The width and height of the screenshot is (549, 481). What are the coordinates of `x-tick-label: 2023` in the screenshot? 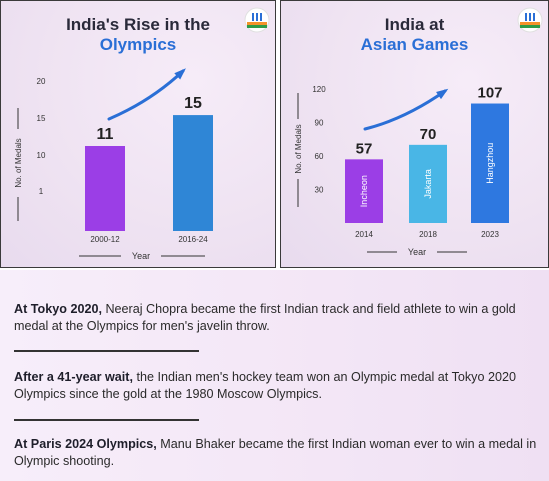 It's located at (490, 234).